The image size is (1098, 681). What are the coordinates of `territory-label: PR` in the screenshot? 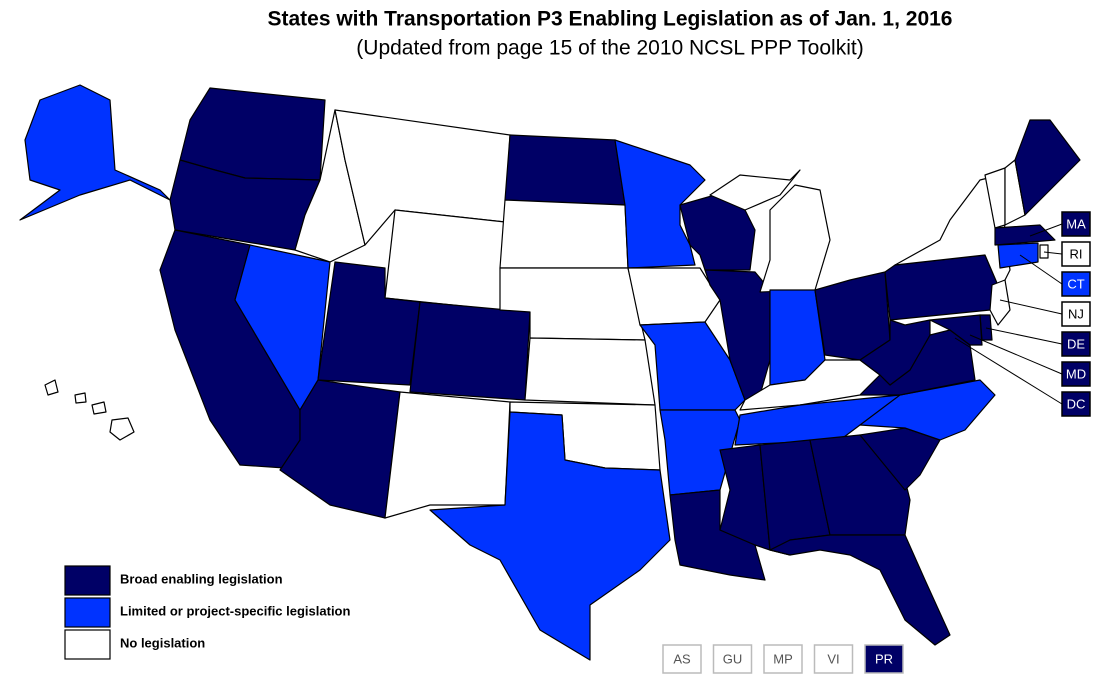 It's located at (884, 658).